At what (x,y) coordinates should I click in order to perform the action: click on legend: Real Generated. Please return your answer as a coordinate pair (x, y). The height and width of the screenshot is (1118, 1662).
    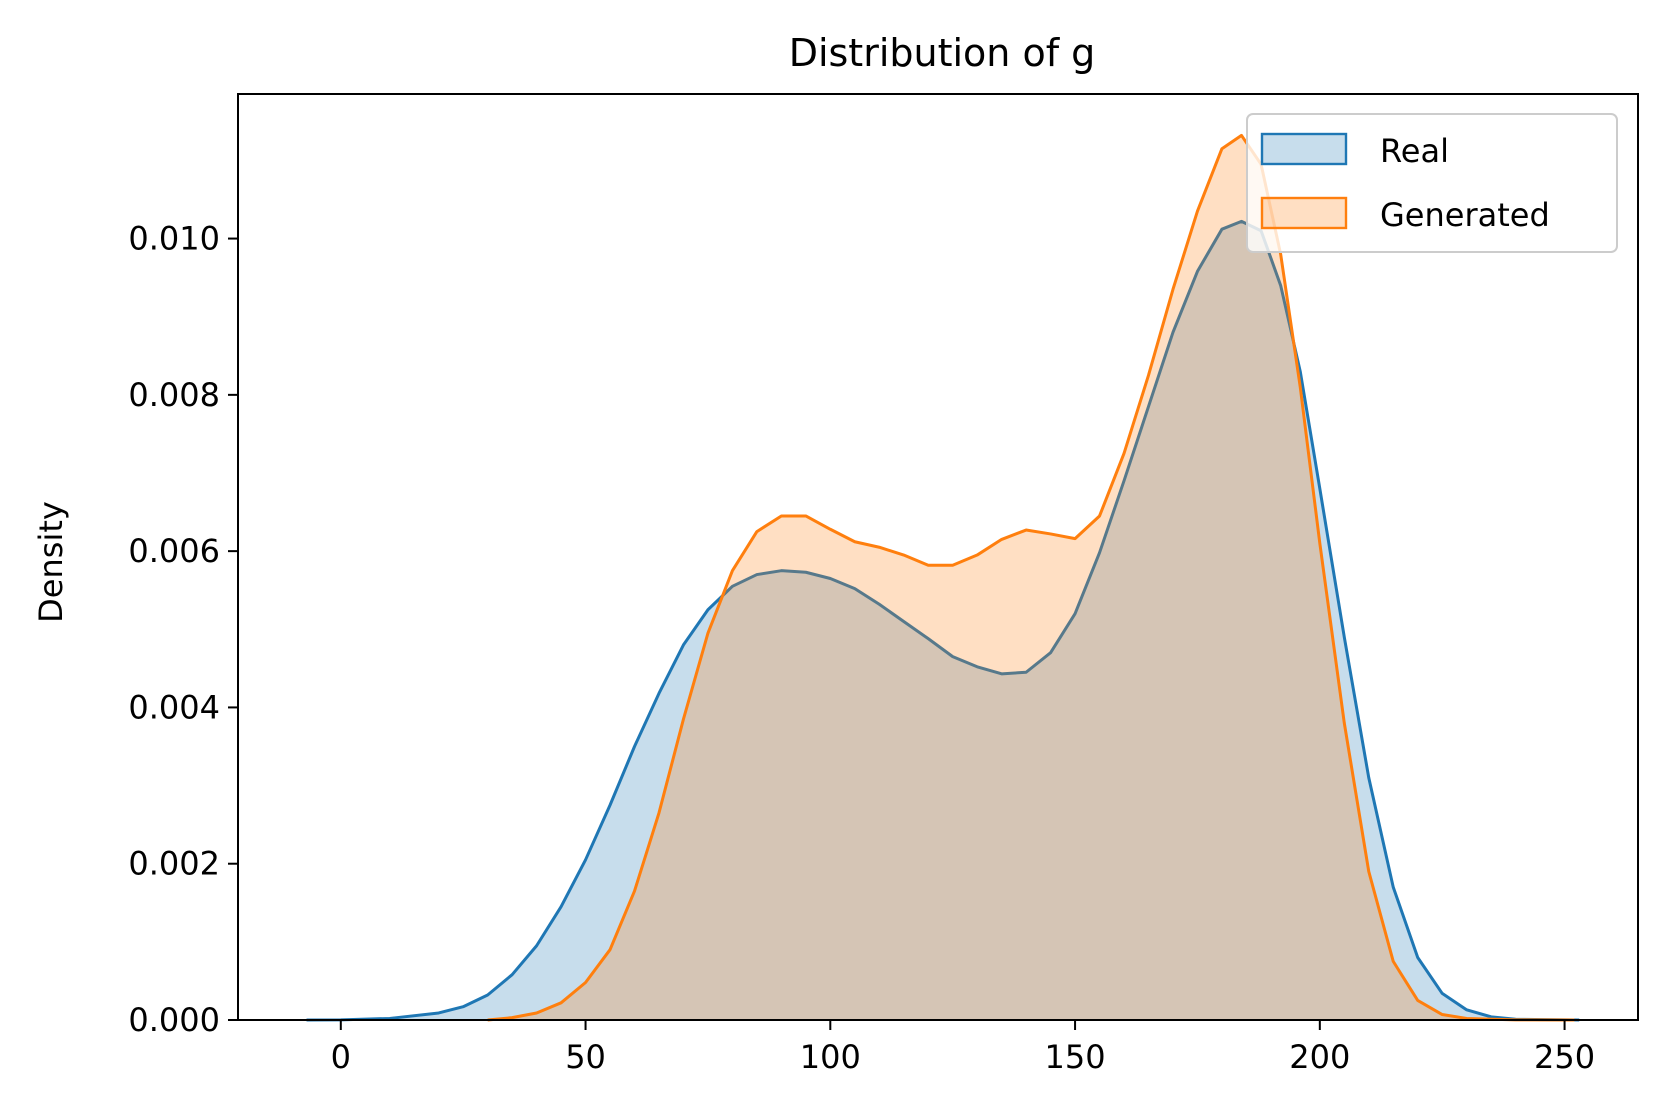
    Looking at the image, I should click on (1432, 183).